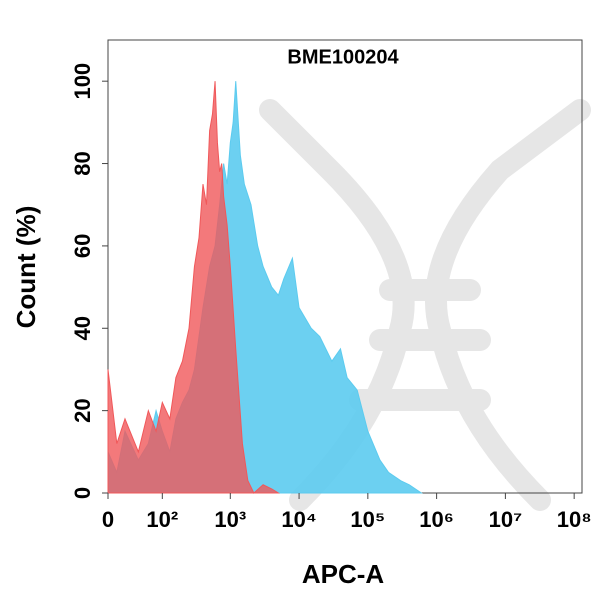 The width and height of the screenshot is (596, 605). I want to click on x-tick-label: 0, so click(108, 519).